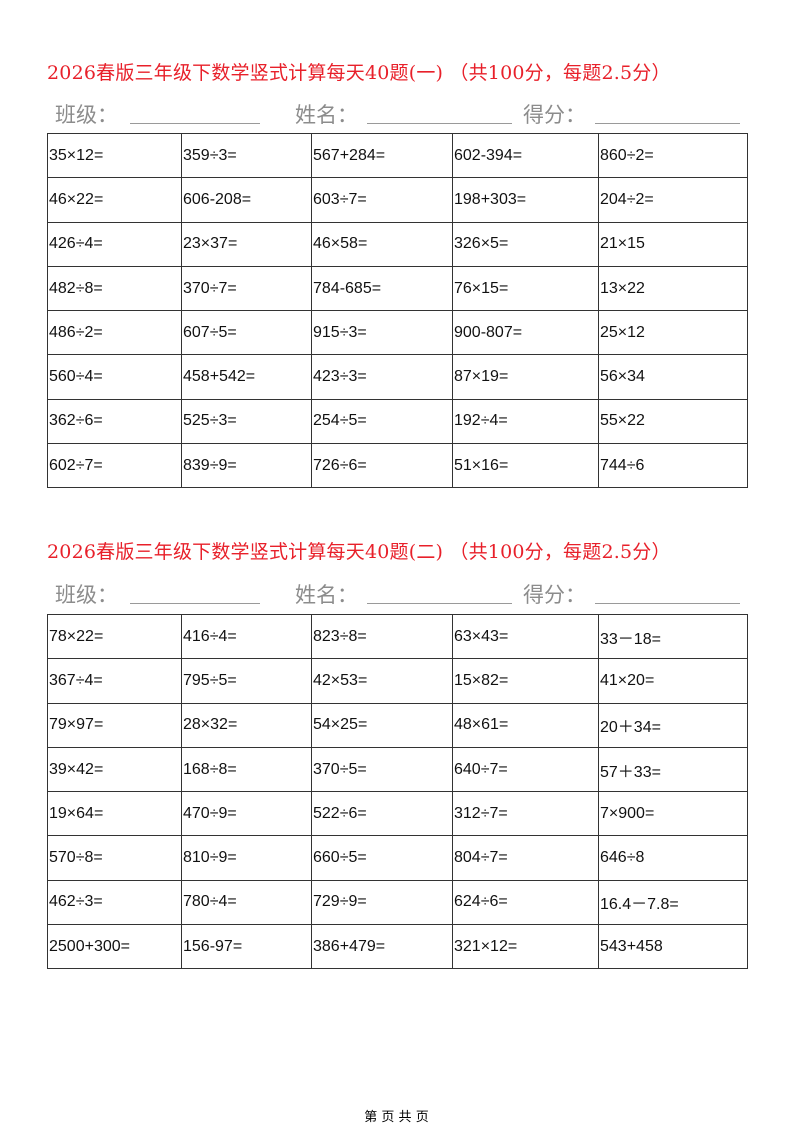 The width and height of the screenshot is (793, 1125). What do you see at coordinates (525, 288) in the screenshot?
I see `problem-cell: 76×15=` at bounding box center [525, 288].